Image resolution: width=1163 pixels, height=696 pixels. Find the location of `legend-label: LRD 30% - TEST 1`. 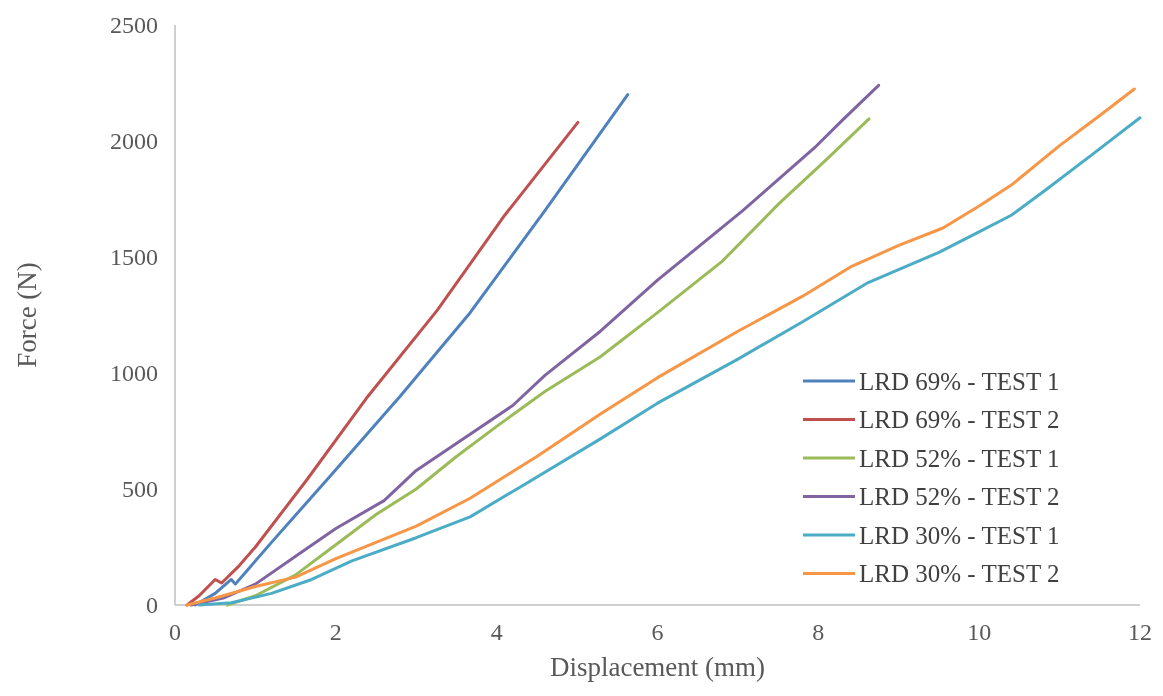

legend-label: LRD 30% - TEST 1 is located at coordinates (959, 535).